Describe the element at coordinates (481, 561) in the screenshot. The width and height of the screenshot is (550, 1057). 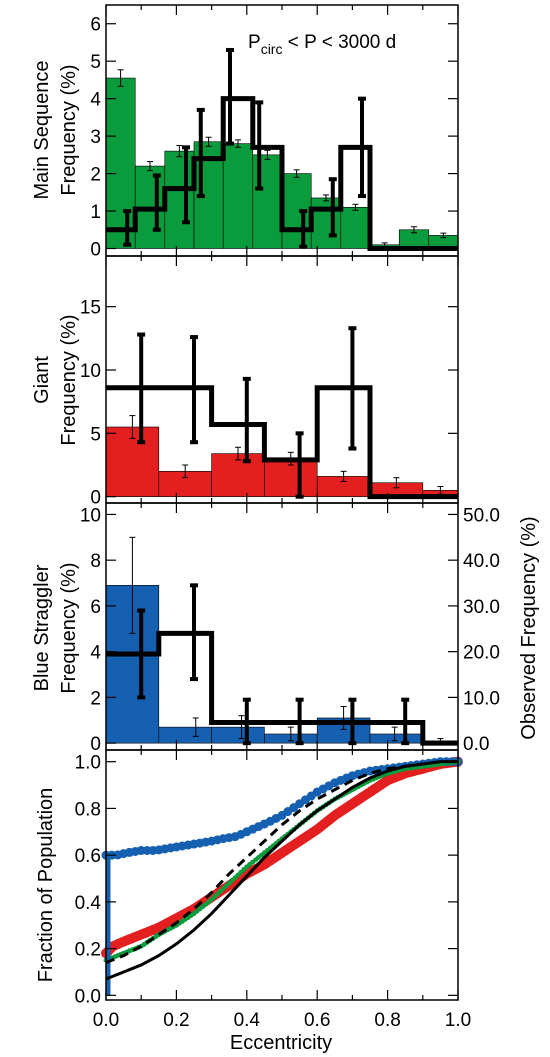
I see `bs-right-ytick-label: 40.0` at that location.